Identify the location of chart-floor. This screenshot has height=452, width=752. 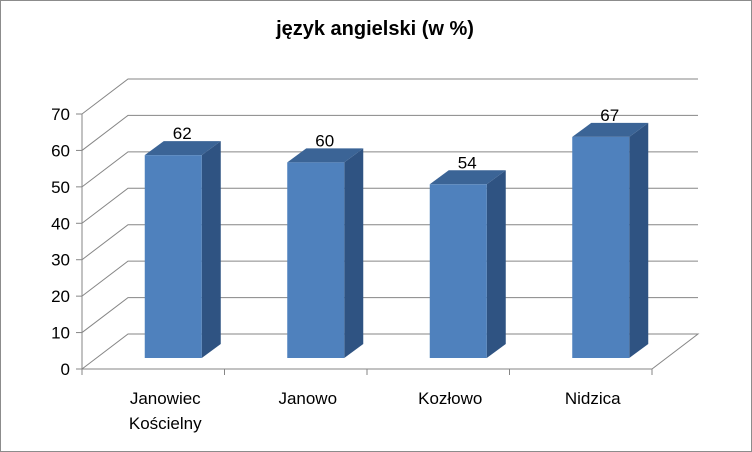
(390, 351).